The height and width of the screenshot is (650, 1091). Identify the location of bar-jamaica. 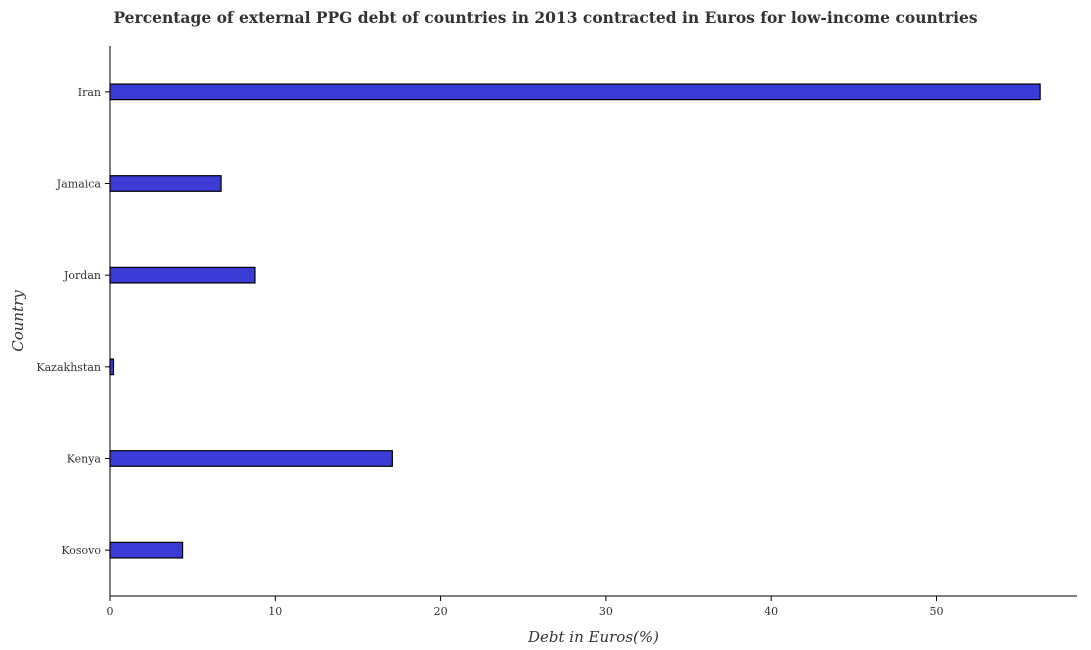
(165, 183).